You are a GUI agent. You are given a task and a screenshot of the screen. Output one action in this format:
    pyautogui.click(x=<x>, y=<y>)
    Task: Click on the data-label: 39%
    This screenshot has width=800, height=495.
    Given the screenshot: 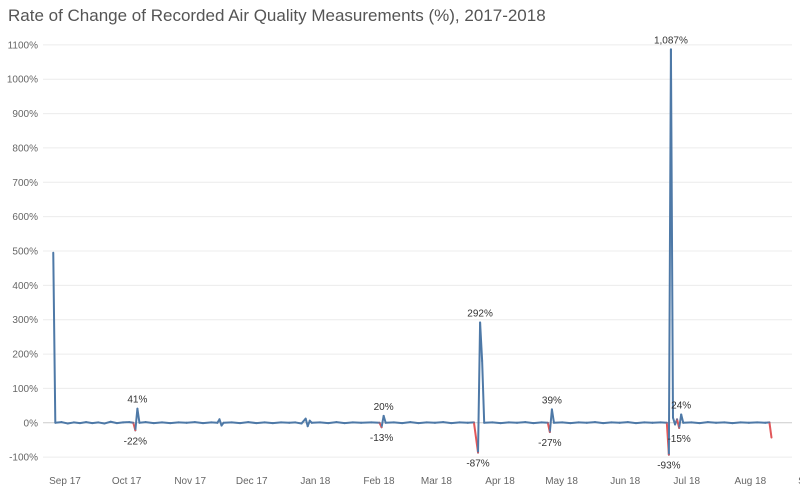 What is the action you would take?
    pyautogui.click(x=552, y=400)
    